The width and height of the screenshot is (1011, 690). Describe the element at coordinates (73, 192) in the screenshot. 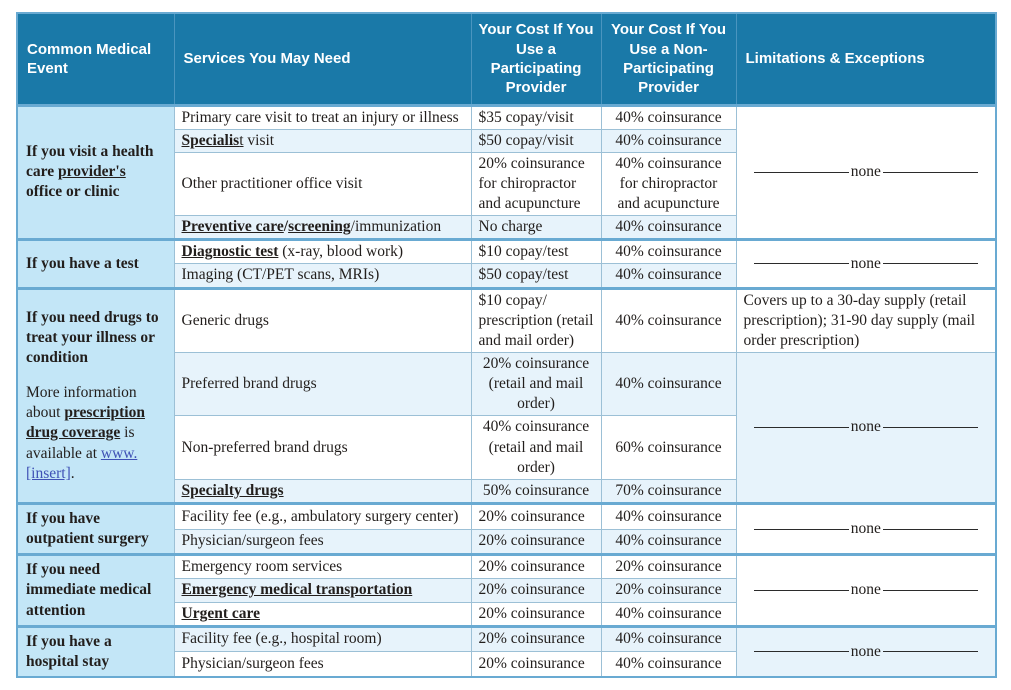

I see `text-segment: office or clinic` at that location.